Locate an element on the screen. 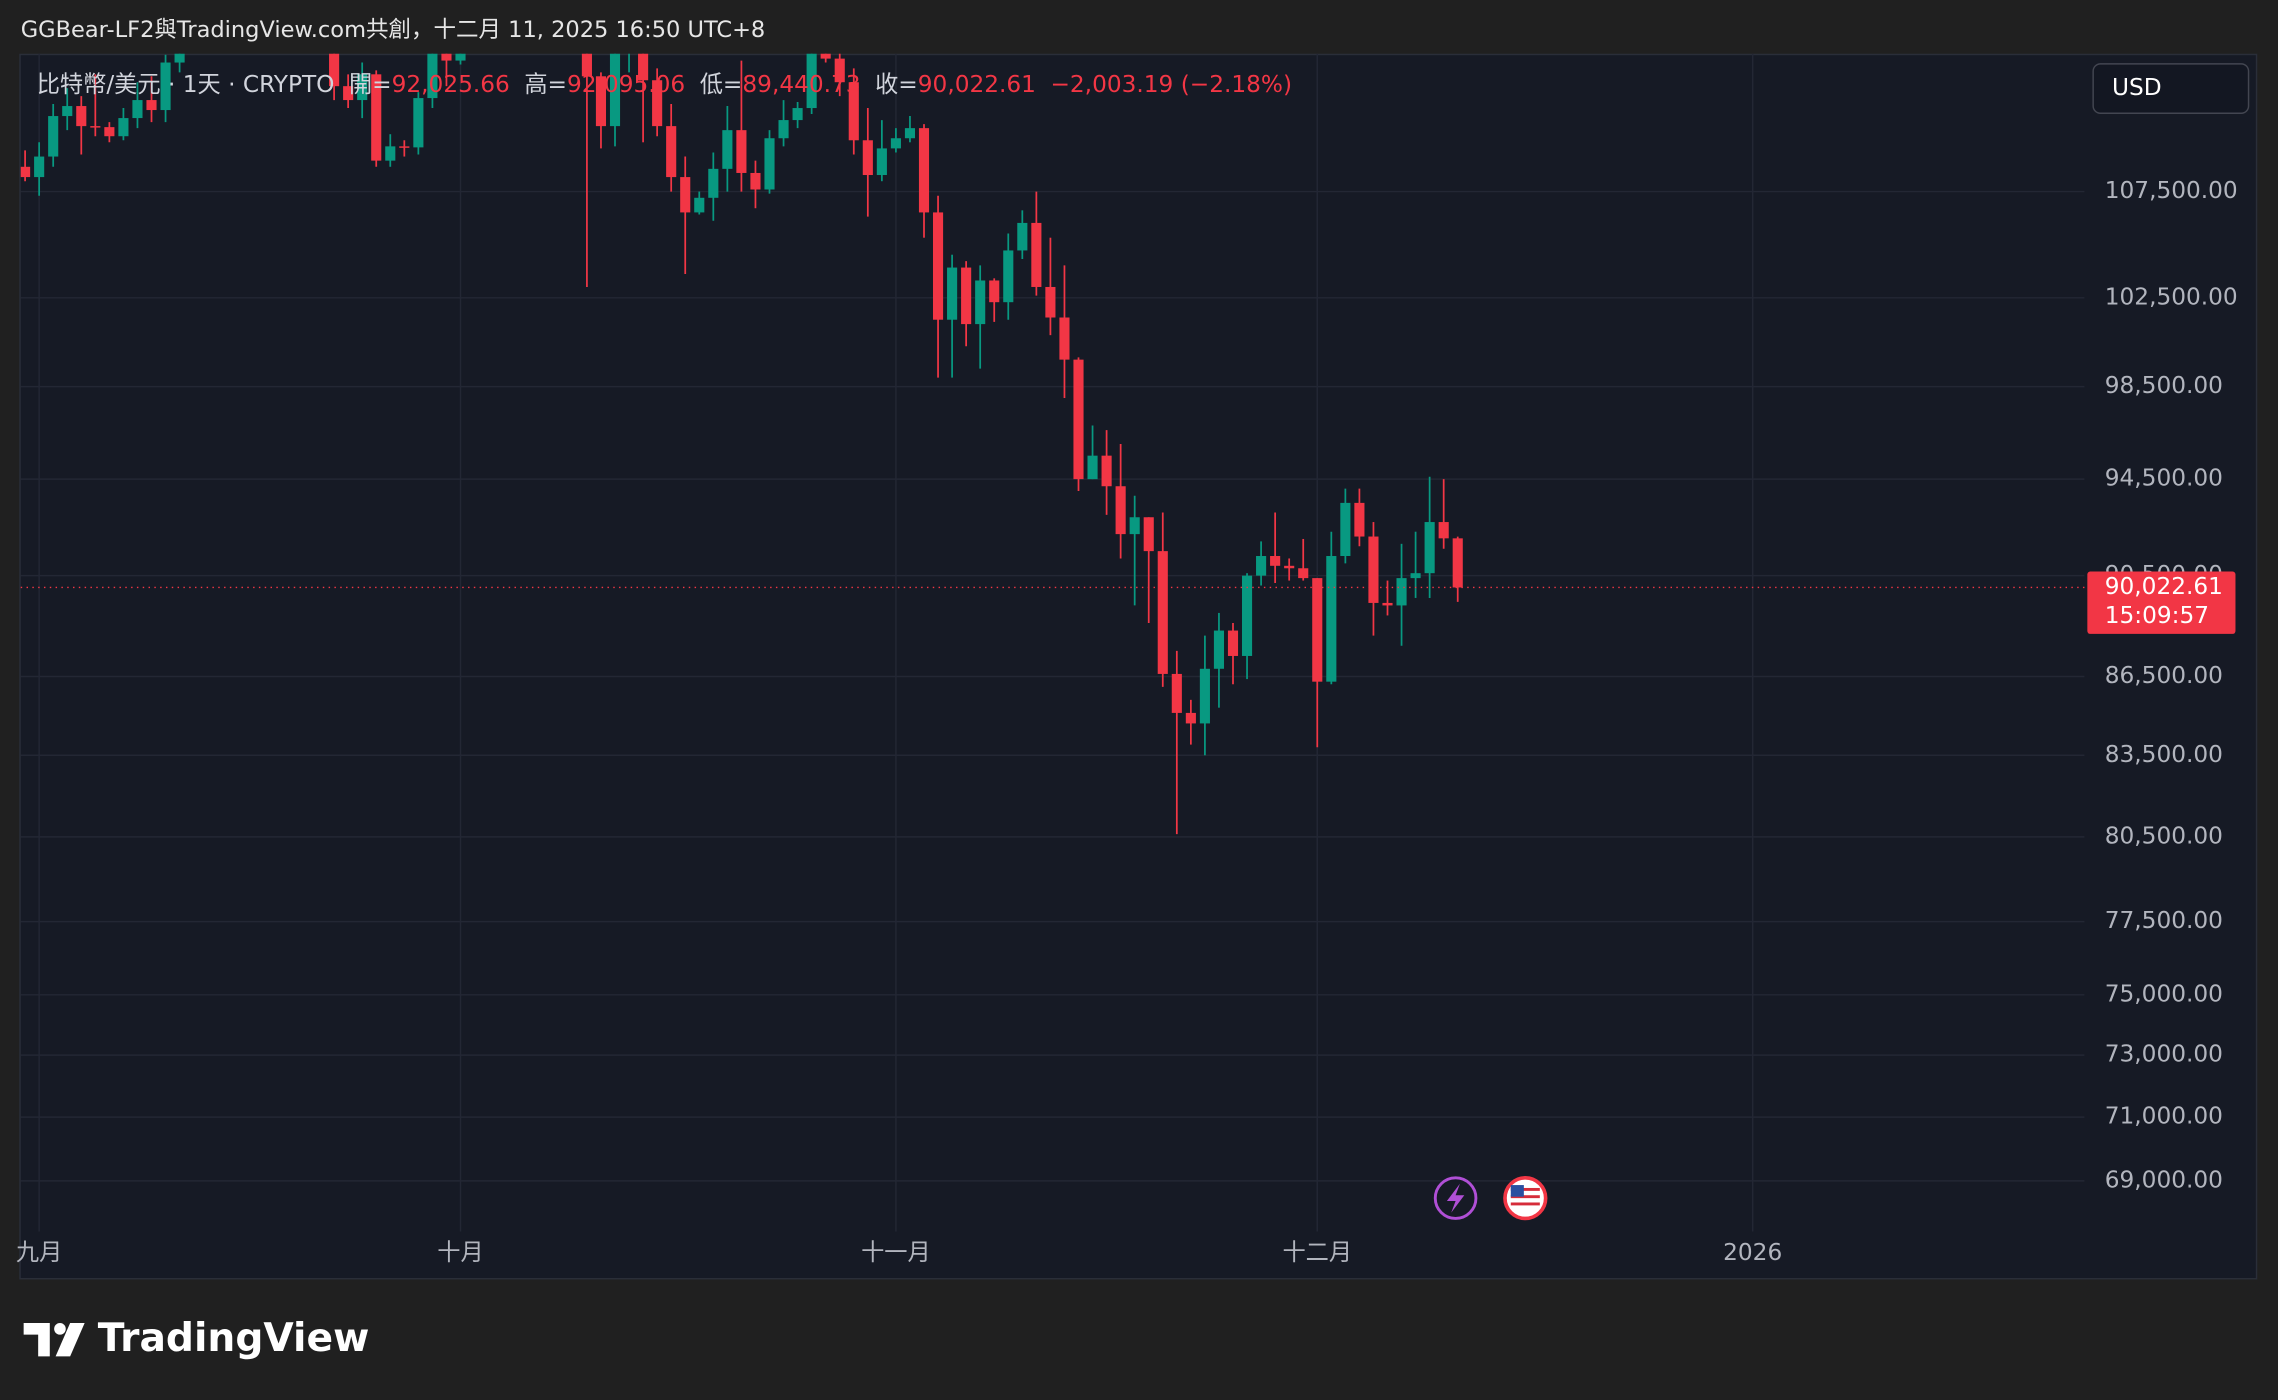 The image size is (2278, 1400). y-tick-label: 80,500.00 is located at coordinates (2164, 835).